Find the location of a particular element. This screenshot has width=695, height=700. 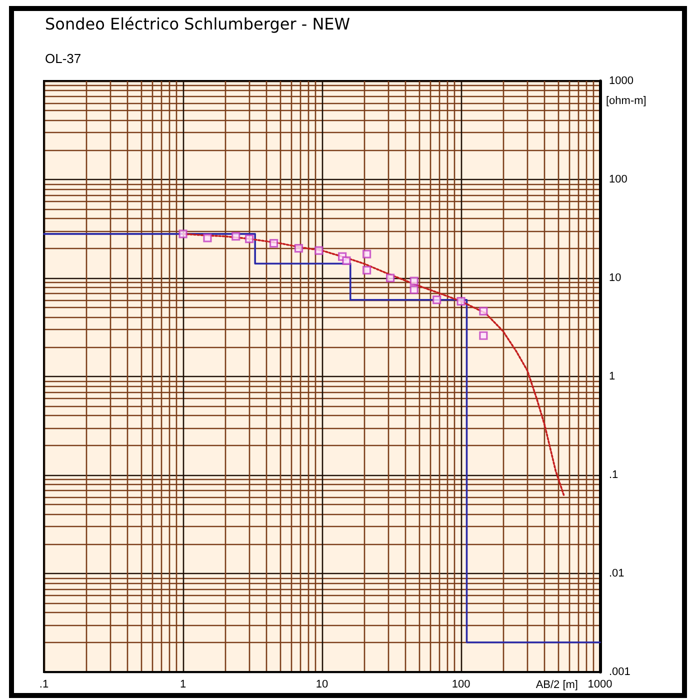

y-tick-label: .01 is located at coordinates (616, 574).